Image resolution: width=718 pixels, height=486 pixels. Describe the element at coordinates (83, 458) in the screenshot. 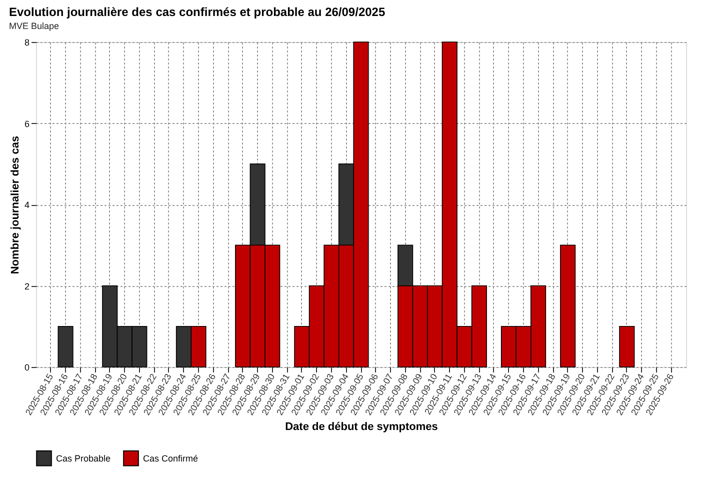

I see `legend-label: Cas Probable` at that location.